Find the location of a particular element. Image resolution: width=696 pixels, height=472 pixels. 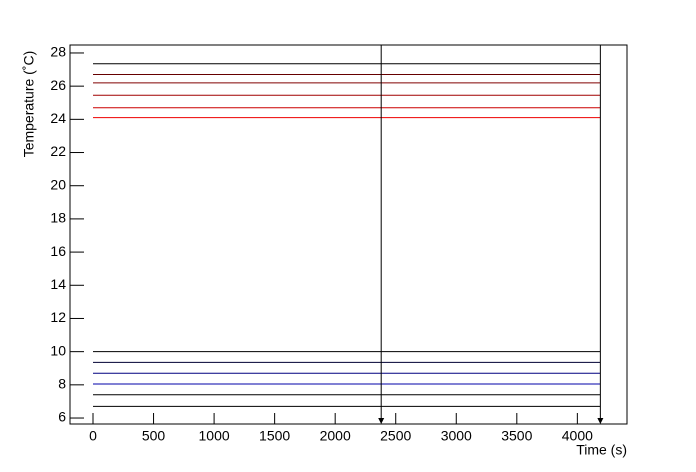

x-tick-label: 2500 is located at coordinates (395, 436).